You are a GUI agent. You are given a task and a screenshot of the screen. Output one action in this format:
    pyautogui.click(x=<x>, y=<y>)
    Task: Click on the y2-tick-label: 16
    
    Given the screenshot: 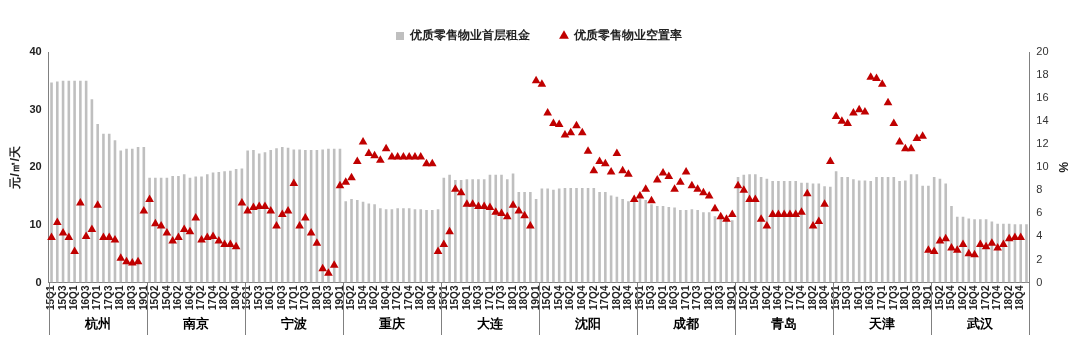 What is the action you would take?
    pyautogui.click(x=1042, y=97)
    